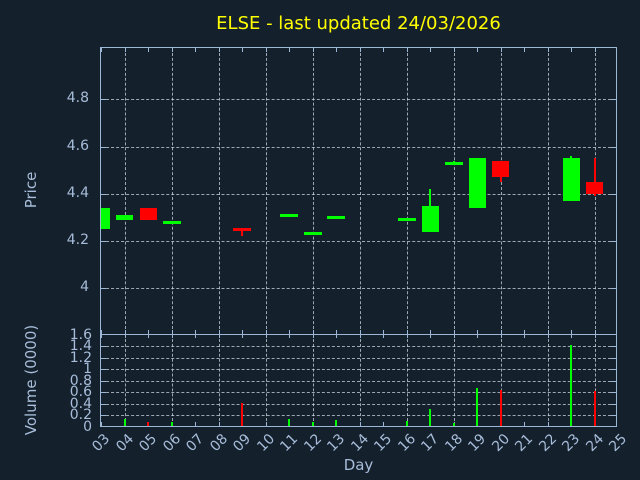  Describe the element at coordinates (80, 415) in the screenshot. I see `volume-tick-label: 0.2` at that location.